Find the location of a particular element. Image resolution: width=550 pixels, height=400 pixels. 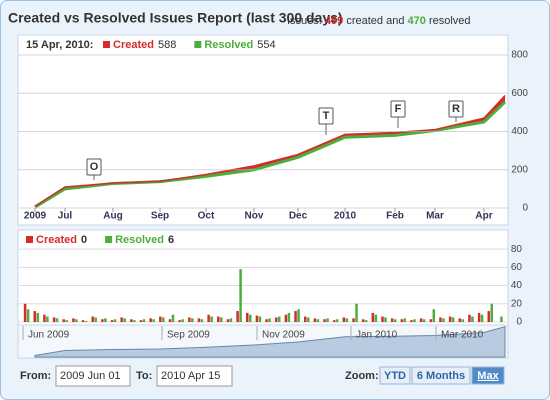

navigator-label: Jun 2009 is located at coordinates (49, 335).